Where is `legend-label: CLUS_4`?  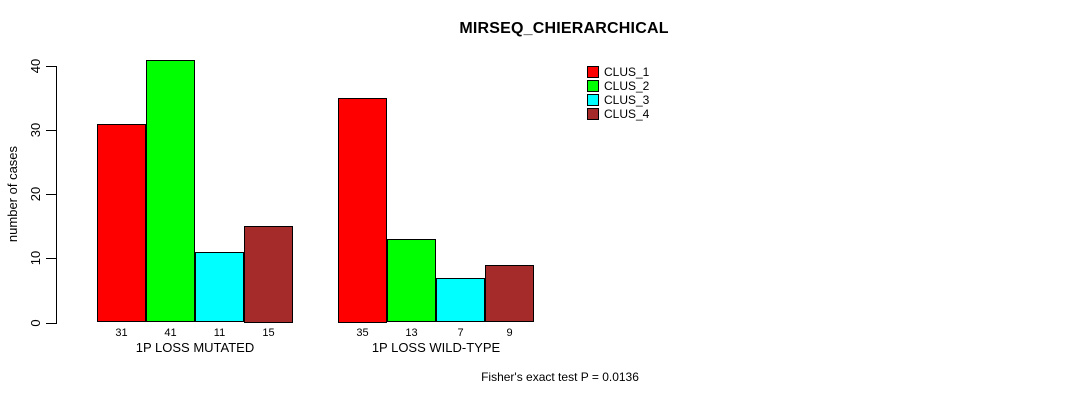 legend-label: CLUS_4 is located at coordinates (627, 114).